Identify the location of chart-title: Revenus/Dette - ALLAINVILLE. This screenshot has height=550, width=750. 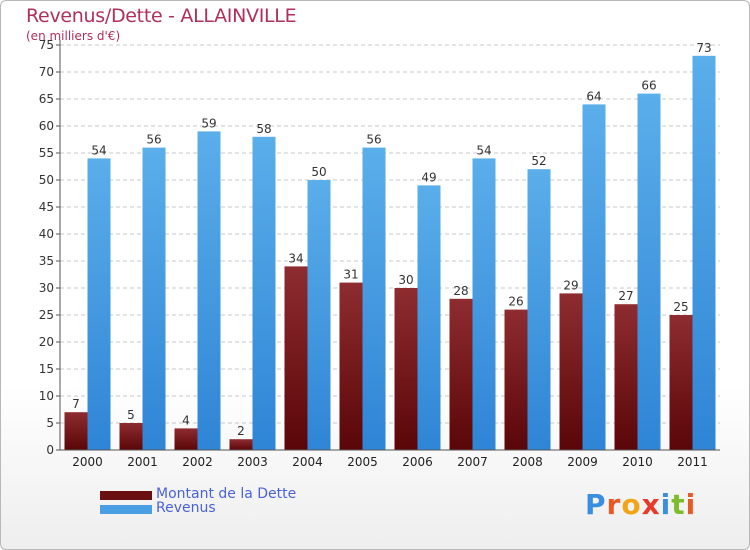
(161, 16).